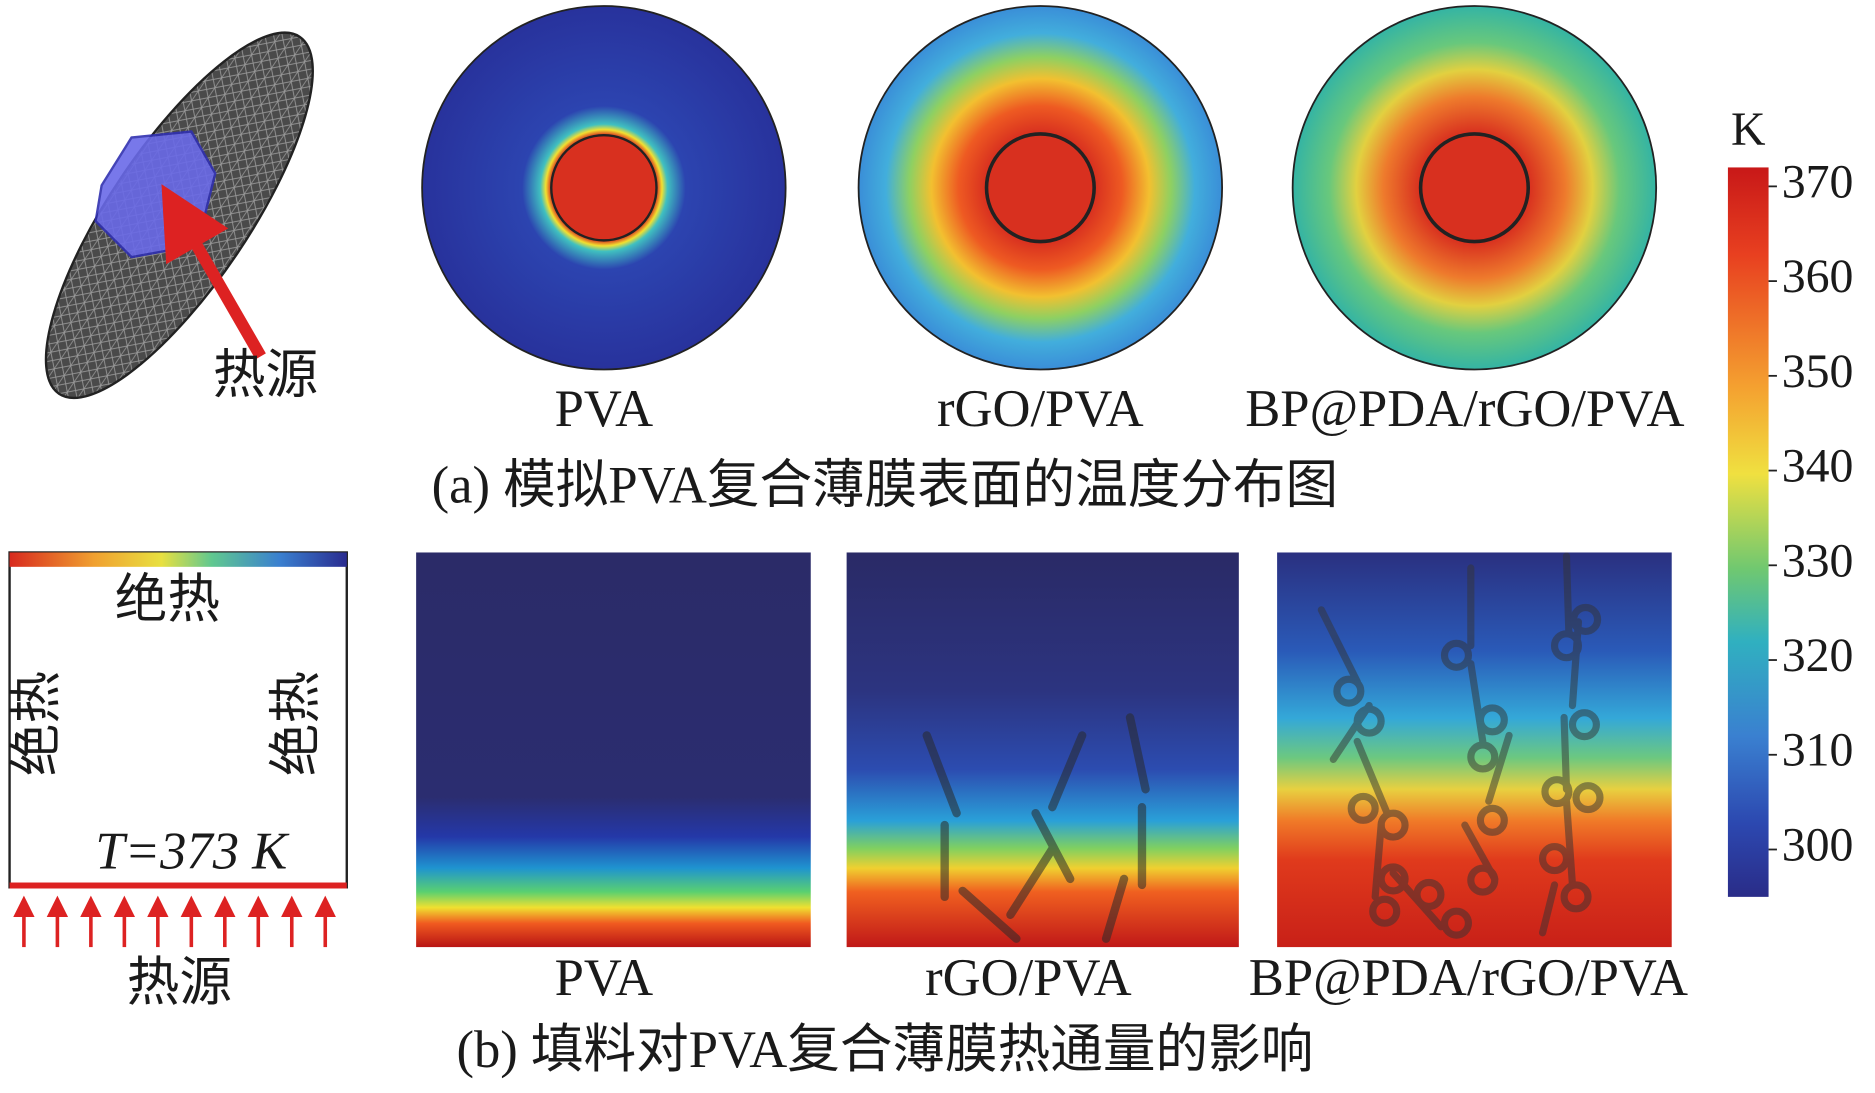 Image resolution: width=1875 pixels, height=1093 pixels. What do you see at coordinates (178, 559) in the screenshot?
I see `schematic-gradient` at bounding box center [178, 559].